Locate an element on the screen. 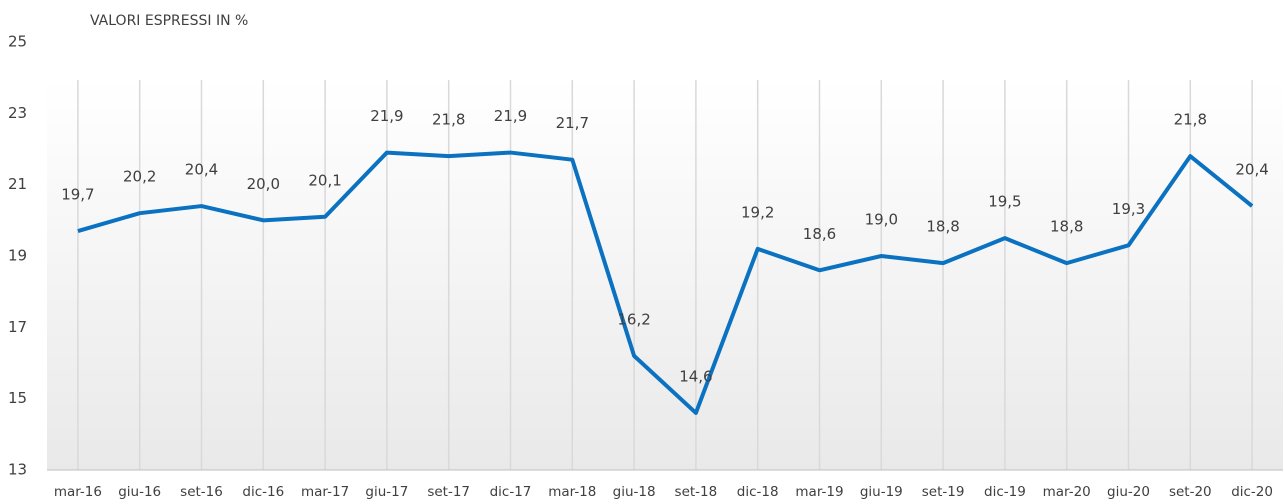 The width and height of the screenshot is (1284, 504). x-tick-label: giu-17 is located at coordinates (386, 492).